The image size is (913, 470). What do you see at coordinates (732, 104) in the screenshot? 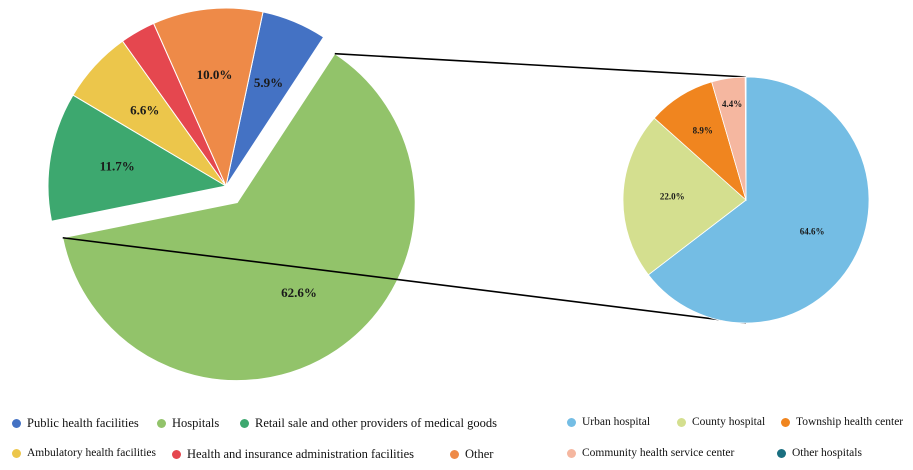
I see `right-slice-label-community-health-service-center: 4.4%` at bounding box center [732, 104].